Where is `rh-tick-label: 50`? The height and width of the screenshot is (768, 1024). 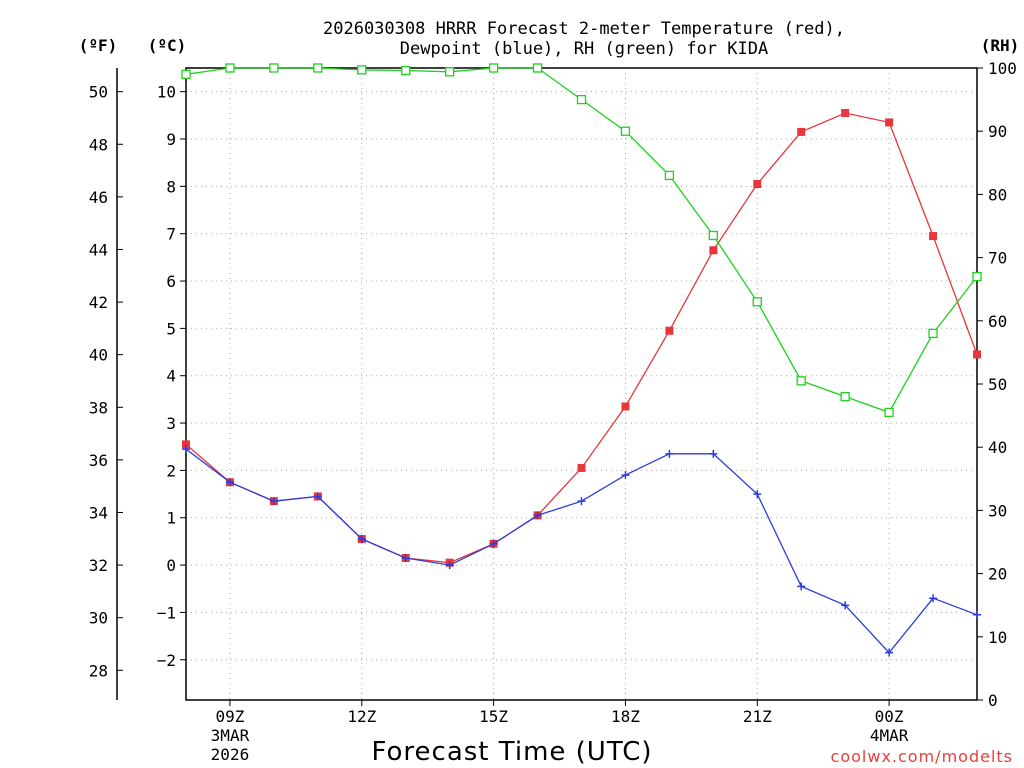 rh-tick-label: 50 is located at coordinates (997, 384).